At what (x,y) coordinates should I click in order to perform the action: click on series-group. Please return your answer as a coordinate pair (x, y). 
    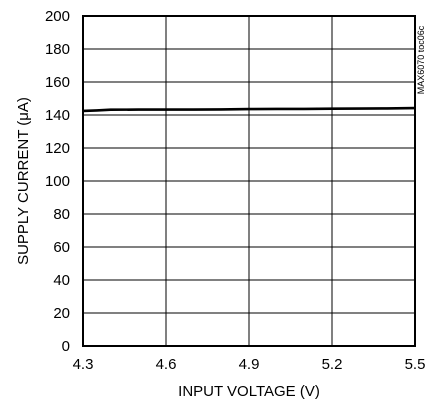
    Looking at the image, I should click on (249, 109).